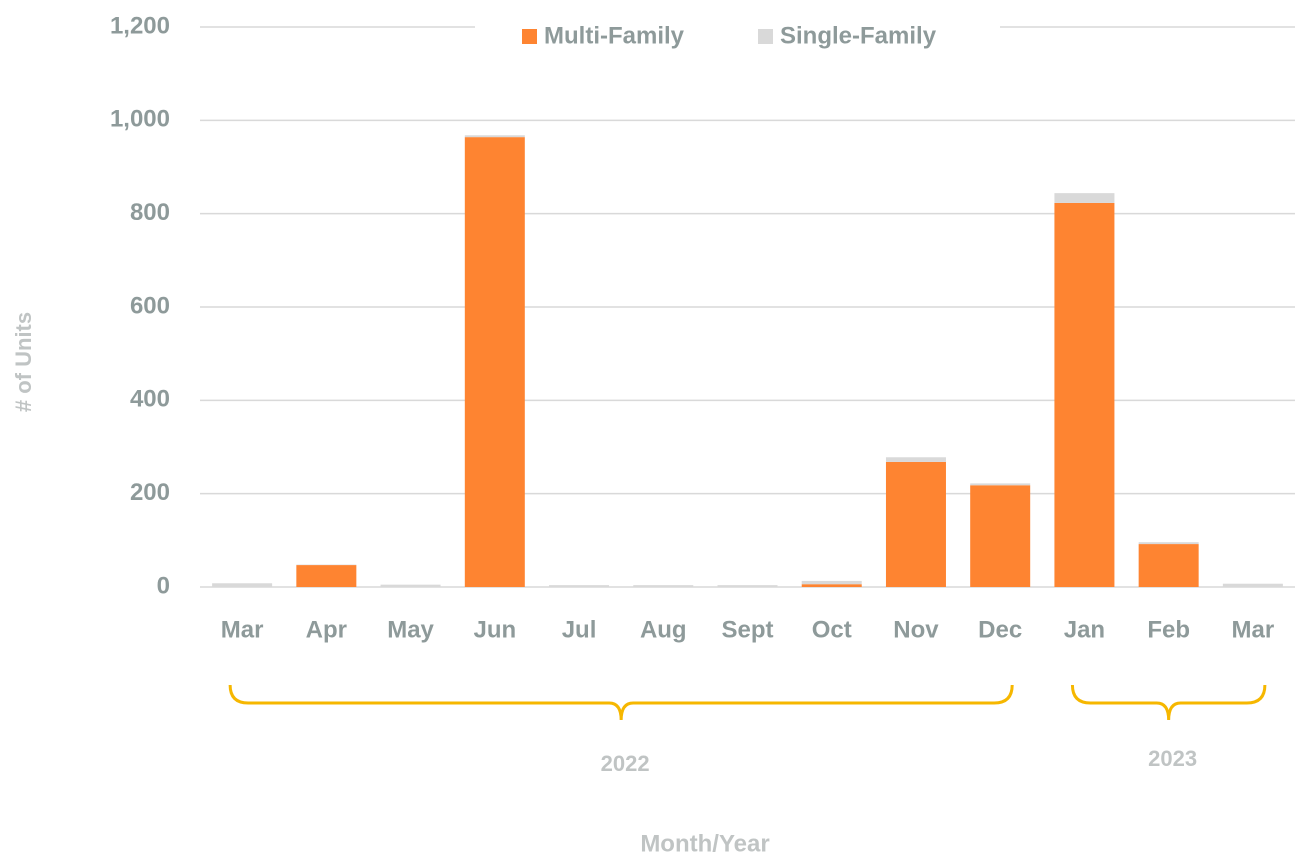 This screenshot has width=1295, height=859. What do you see at coordinates (150, 212) in the screenshot?
I see `y-tick-label: 800` at bounding box center [150, 212].